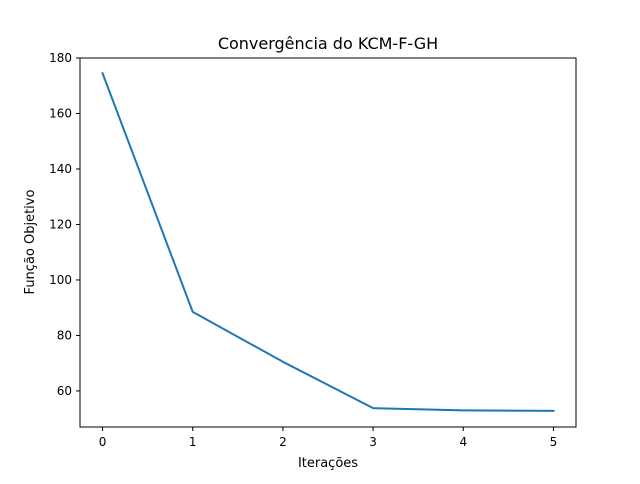 This screenshot has width=640, height=484. I want to click on x-tick-label: 2, so click(283, 442).